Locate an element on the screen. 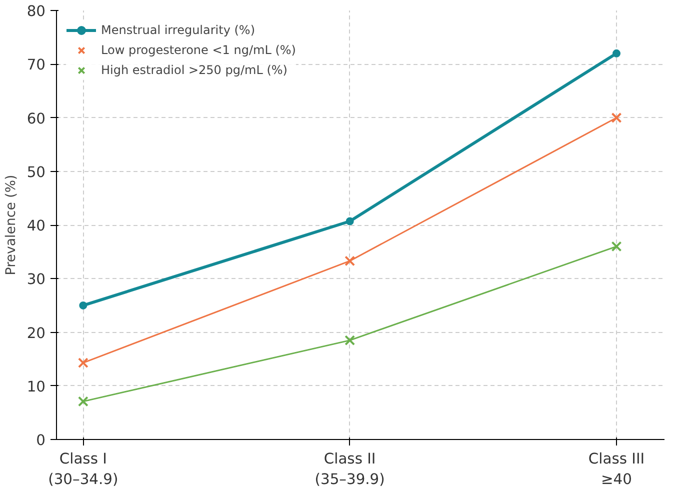 The width and height of the screenshot is (684, 493). legend-label: Low progesterone <1 ng/mL (%) is located at coordinates (198, 50).